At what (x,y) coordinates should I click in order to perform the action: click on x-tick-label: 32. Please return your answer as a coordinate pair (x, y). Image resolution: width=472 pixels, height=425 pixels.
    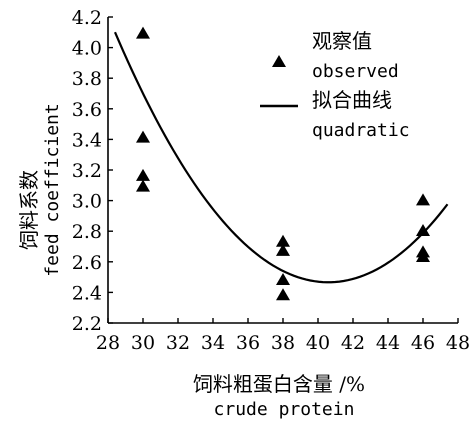
    Looking at the image, I should click on (178, 343).